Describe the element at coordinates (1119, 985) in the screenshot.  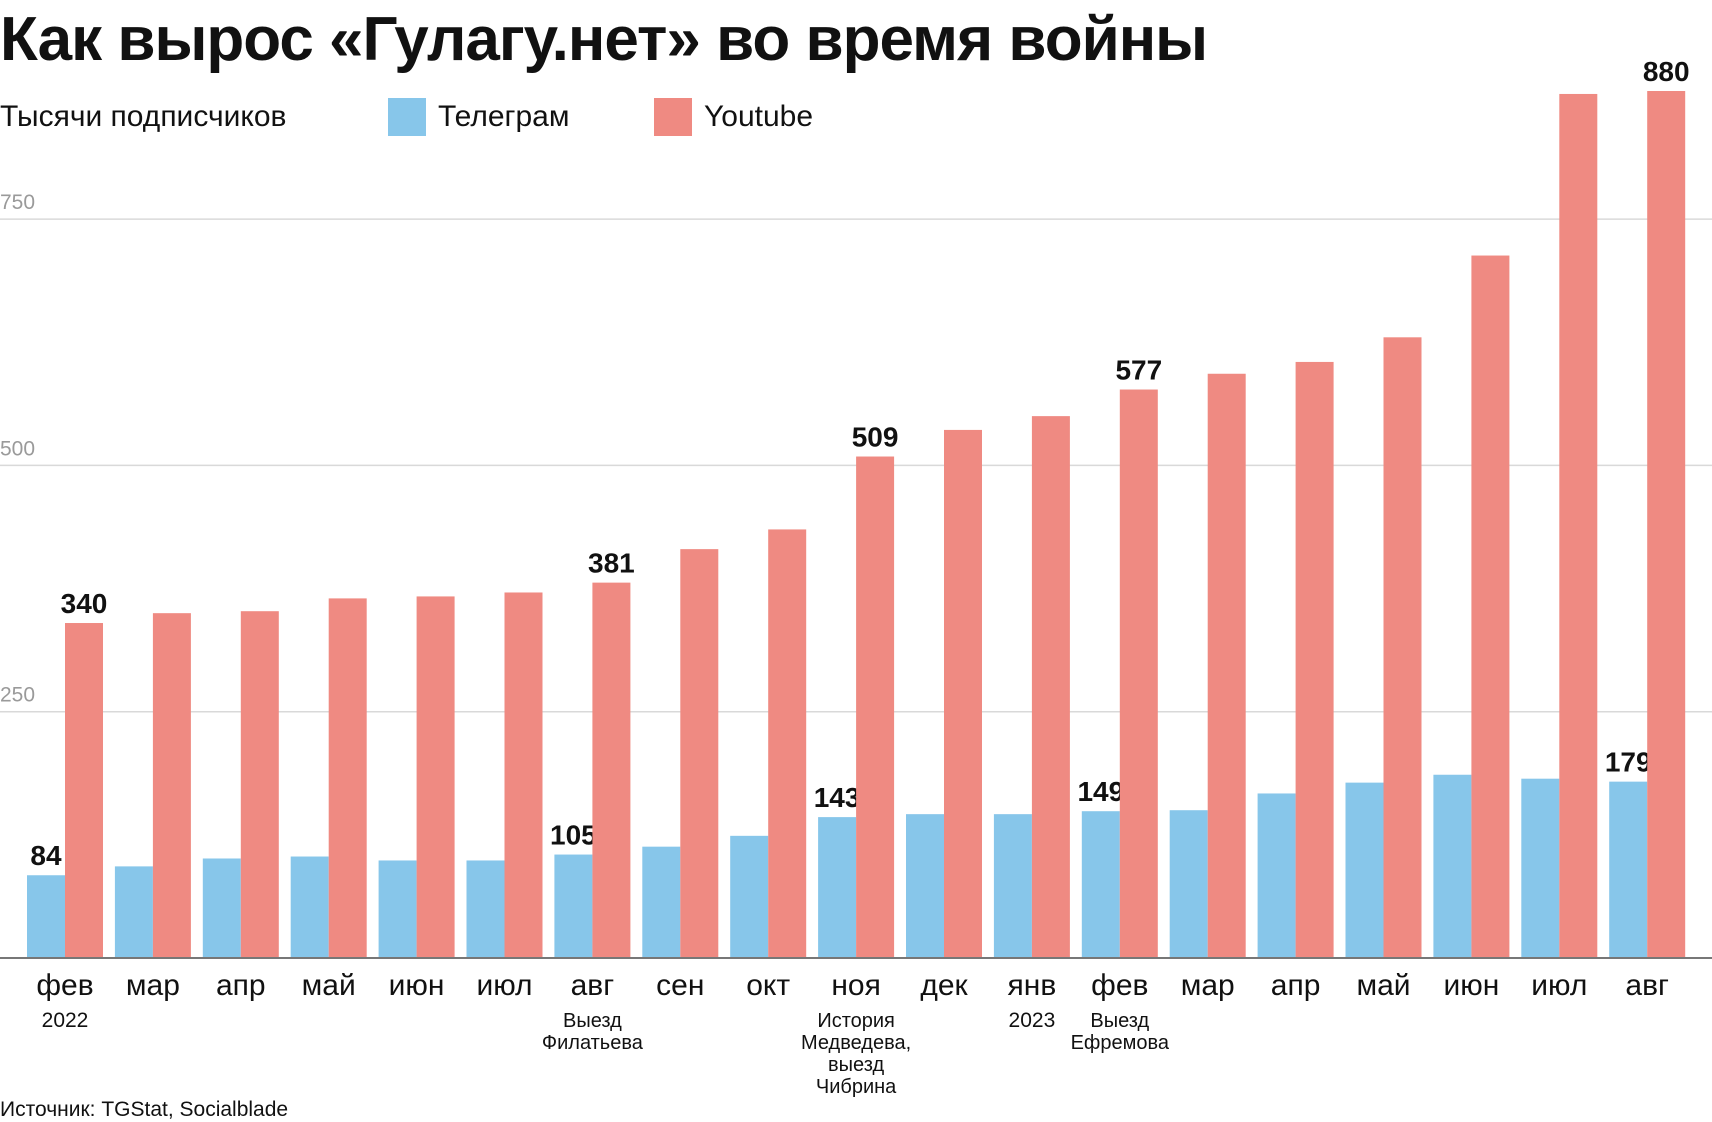
I see `x-tick-label-12: фев` at that location.